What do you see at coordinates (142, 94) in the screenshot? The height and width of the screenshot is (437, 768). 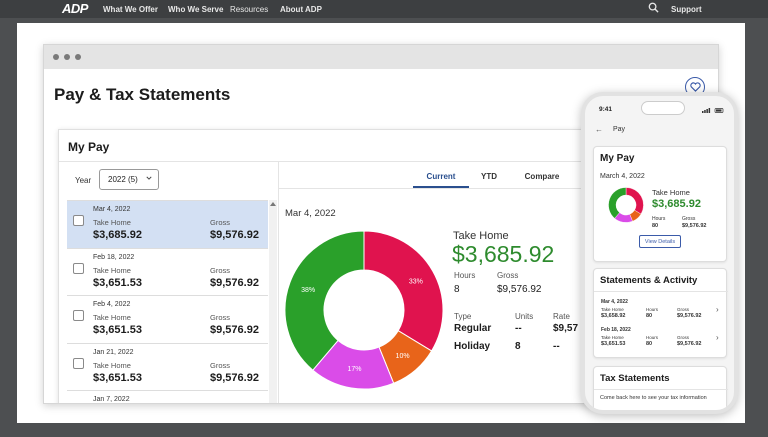 I see `page-title: Pay & Tax Statements` at bounding box center [142, 94].